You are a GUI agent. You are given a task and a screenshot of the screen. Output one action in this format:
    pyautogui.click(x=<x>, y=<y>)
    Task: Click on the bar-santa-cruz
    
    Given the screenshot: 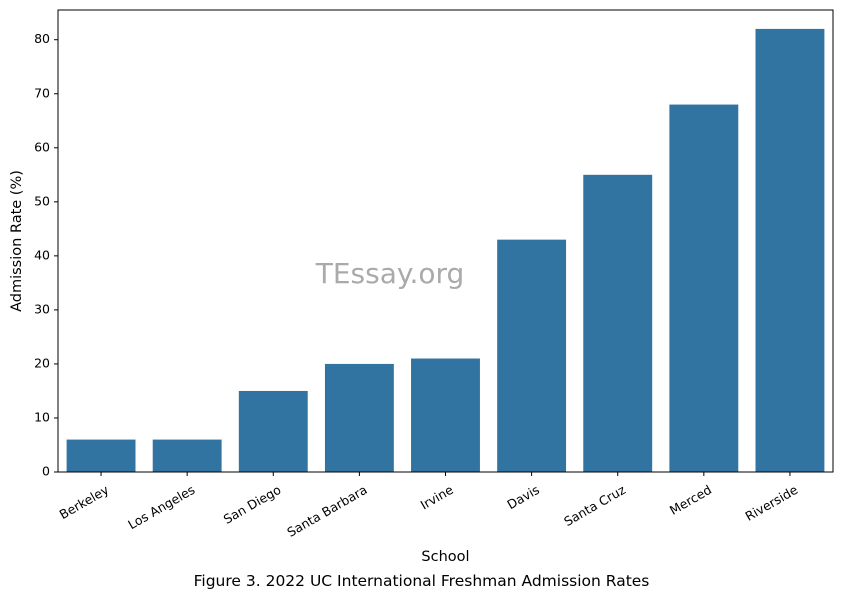 What is the action you would take?
    pyautogui.click(x=618, y=323)
    